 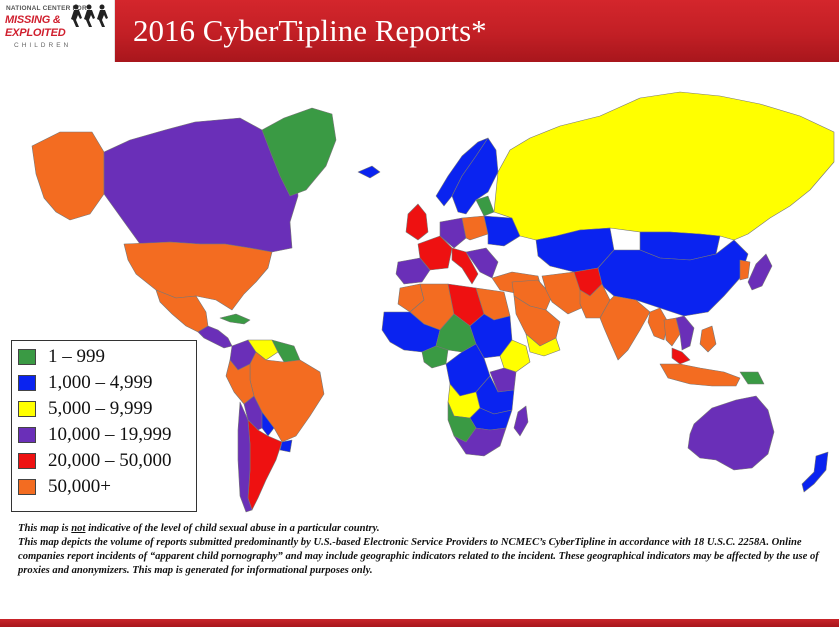 What do you see at coordinates (485, 206) in the screenshot?
I see `map-region-baltics` at bounding box center [485, 206].